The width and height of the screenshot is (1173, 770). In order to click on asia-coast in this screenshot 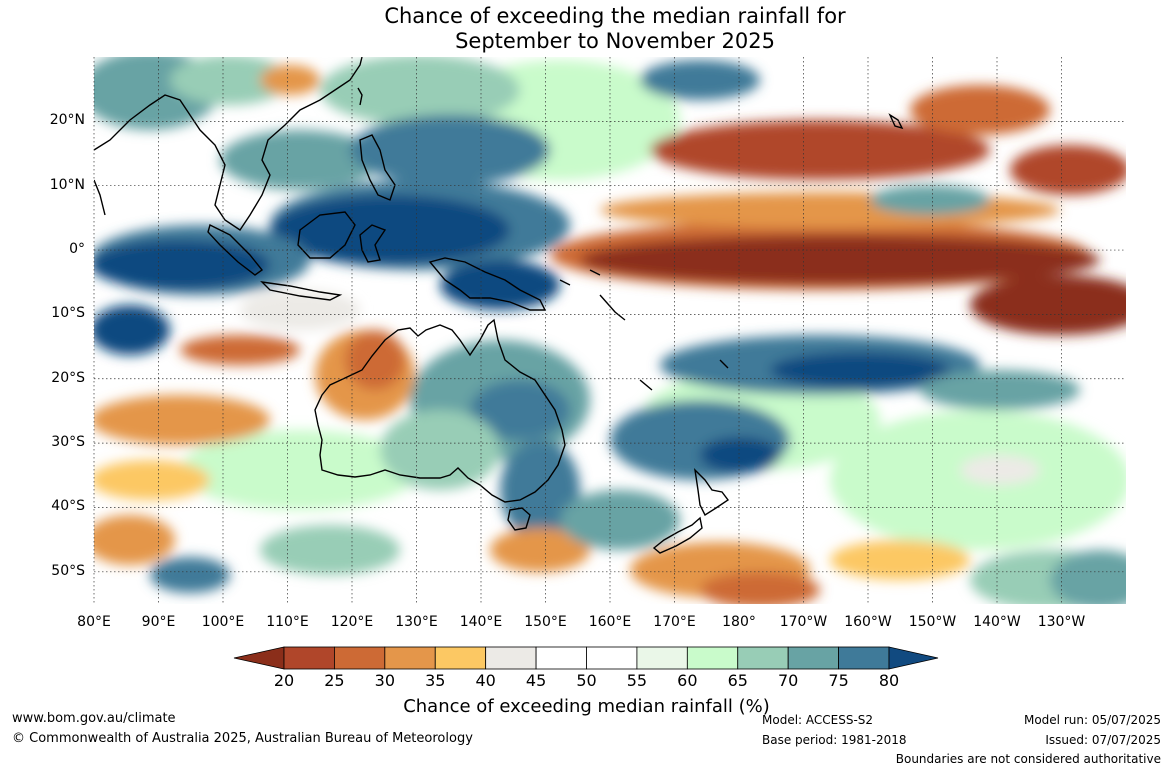, I will do `click(228, 144)`.